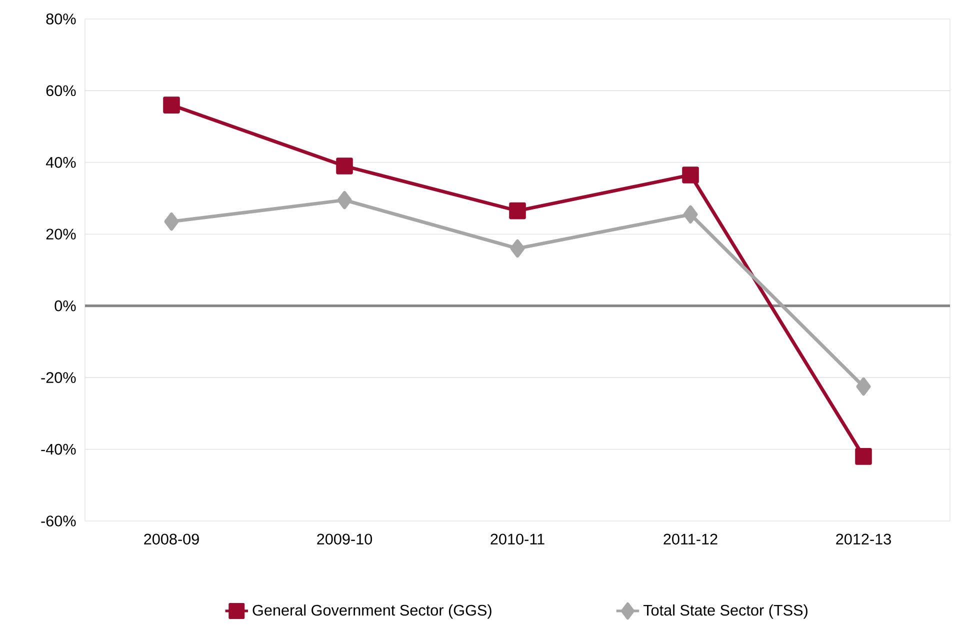  What do you see at coordinates (171, 539) in the screenshot?
I see `x-tick-label: 2008-09` at bounding box center [171, 539].